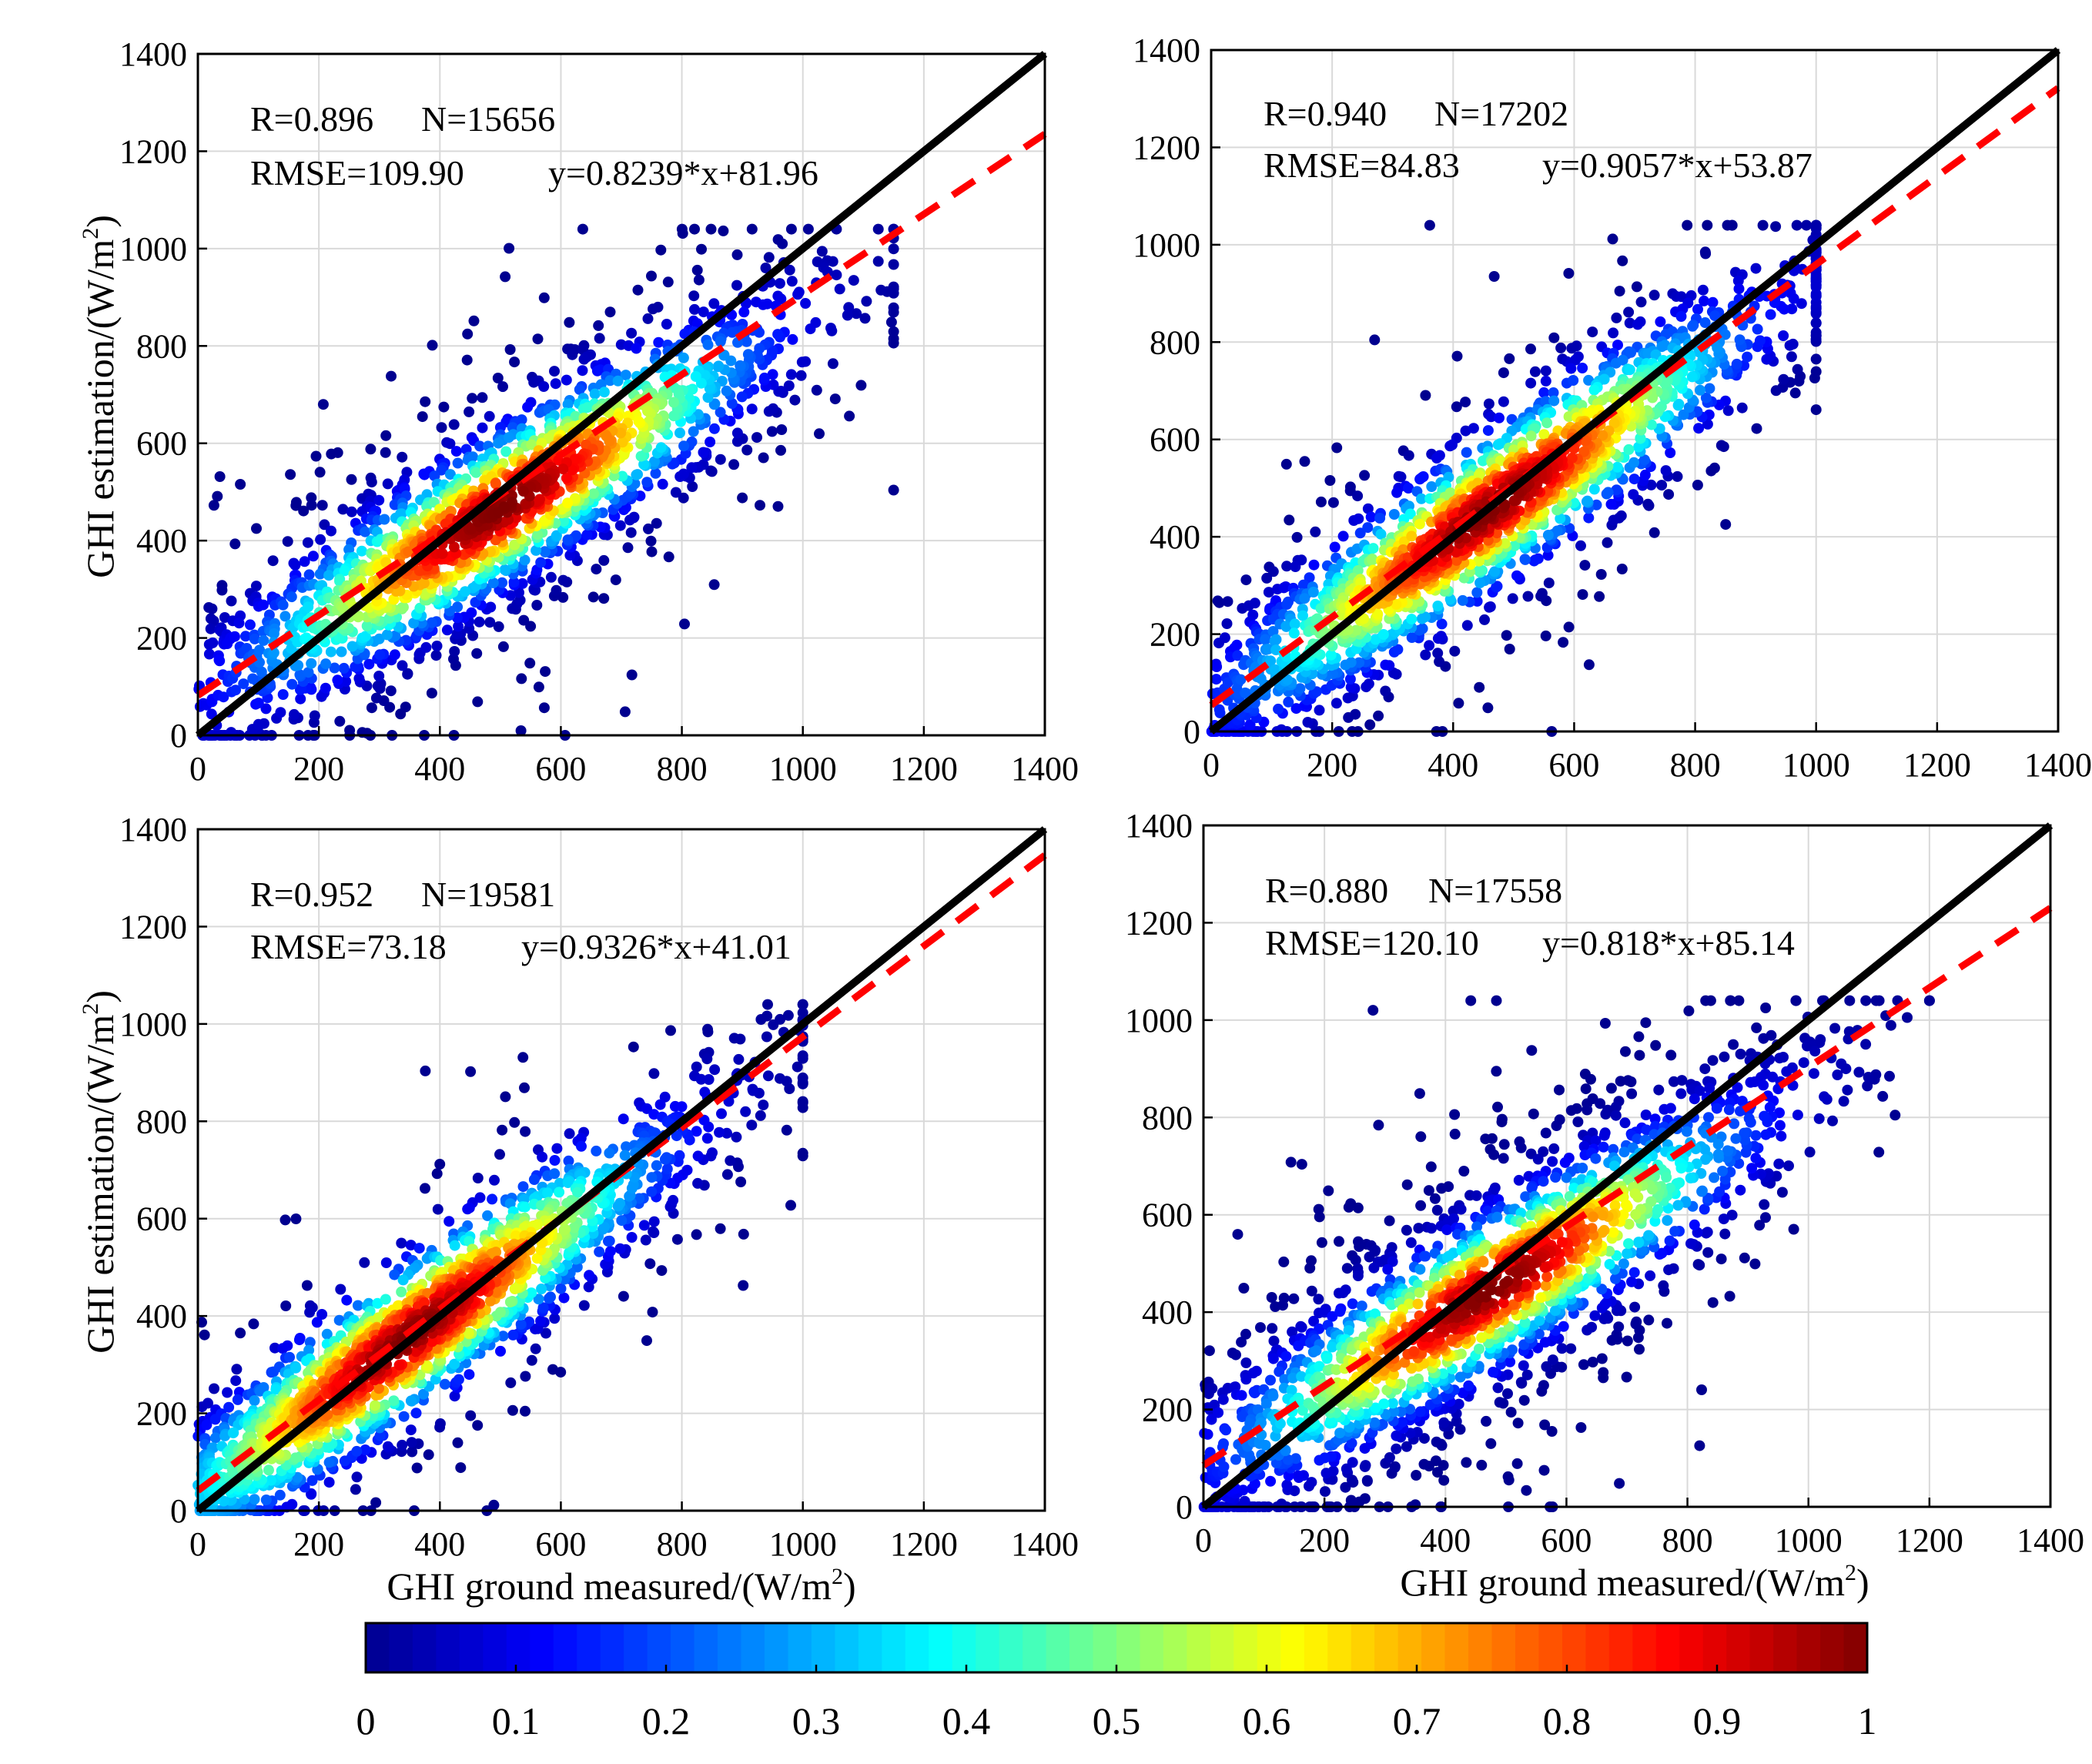  Describe the element at coordinates (1175, 342) in the screenshot. I see `y-tick-label: 800` at that location.